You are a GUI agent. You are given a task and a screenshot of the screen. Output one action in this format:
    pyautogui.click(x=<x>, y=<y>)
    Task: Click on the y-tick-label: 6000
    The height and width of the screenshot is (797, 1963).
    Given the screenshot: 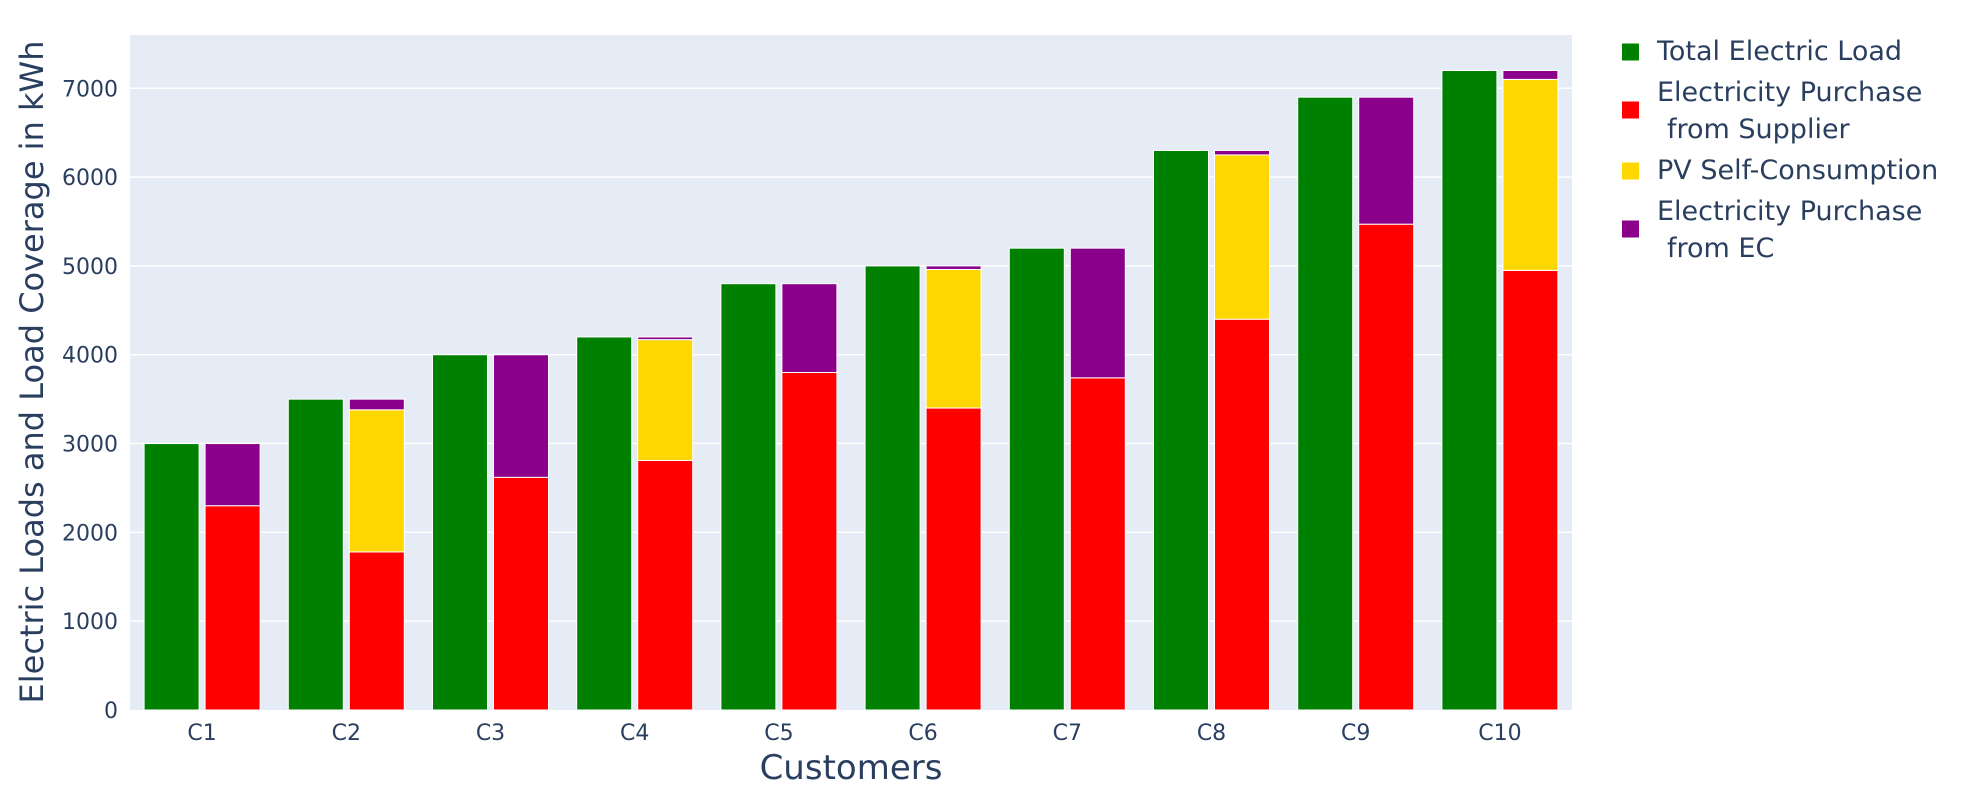 What is the action you would take?
    pyautogui.click(x=90, y=178)
    